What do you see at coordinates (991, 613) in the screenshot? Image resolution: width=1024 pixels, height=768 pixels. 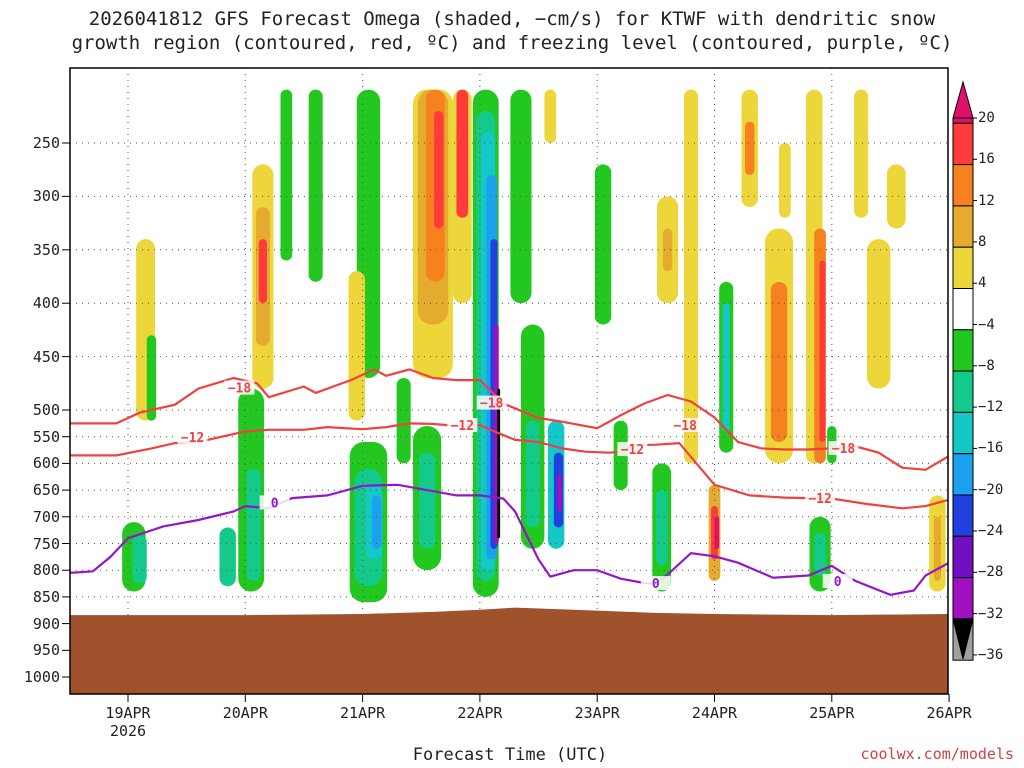 I see `colorbar-label-12: −32` at bounding box center [991, 613].